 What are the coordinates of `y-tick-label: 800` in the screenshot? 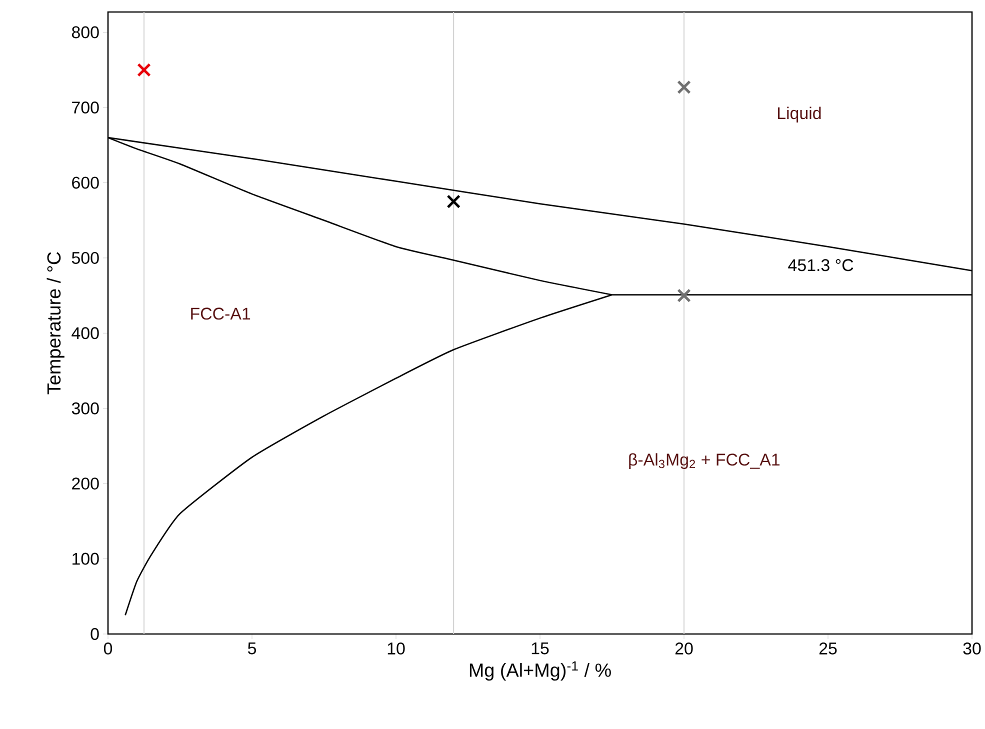 It's located at (85, 32).